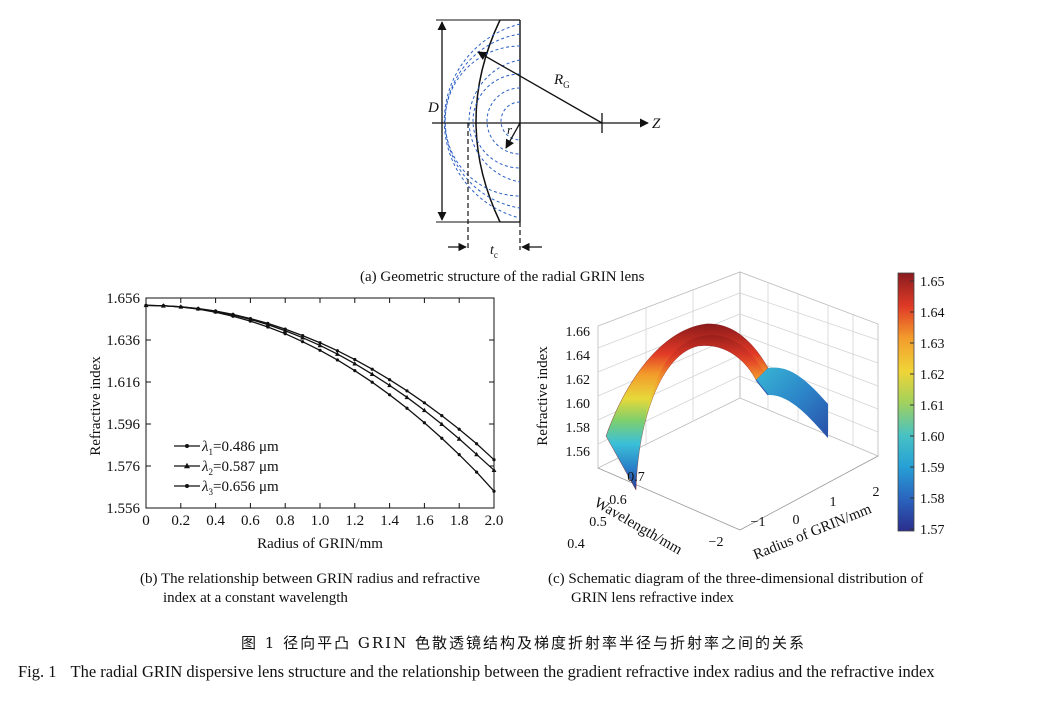  Describe the element at coordinates (932, 344) in the screenshot. I see `colorbar-tick-label: 1.63` at that location.